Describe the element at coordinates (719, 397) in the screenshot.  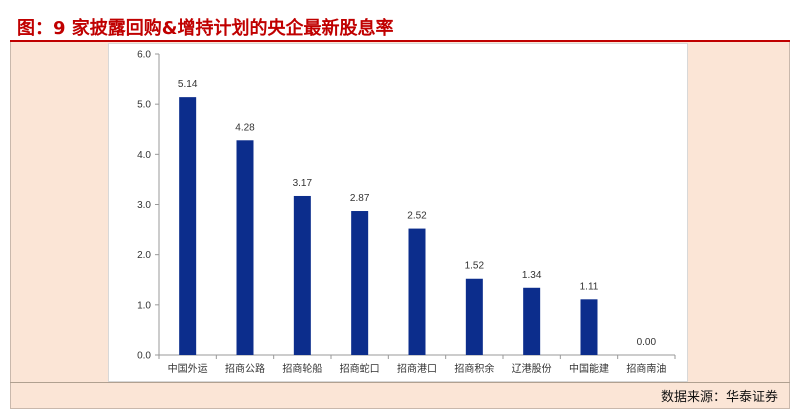
I see `source-note: 数据来源：华泰证券` at that location.